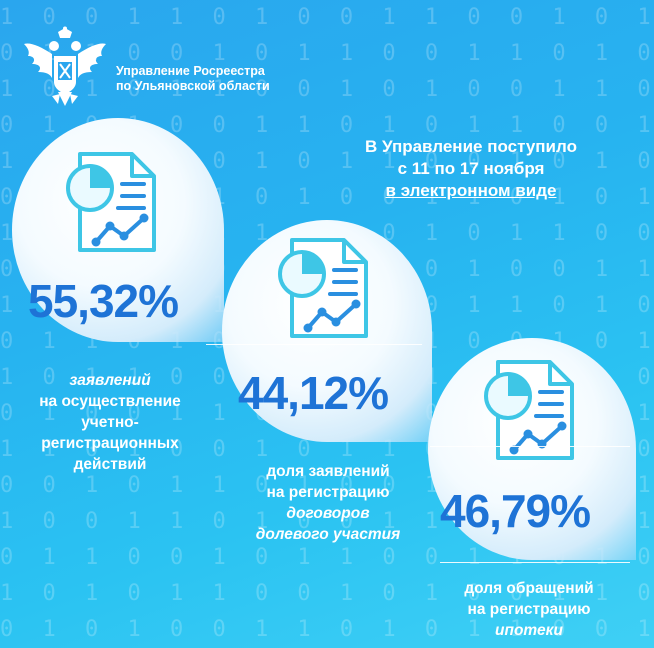  I want to click on caption-line: долевого участия, so click(328, 534).